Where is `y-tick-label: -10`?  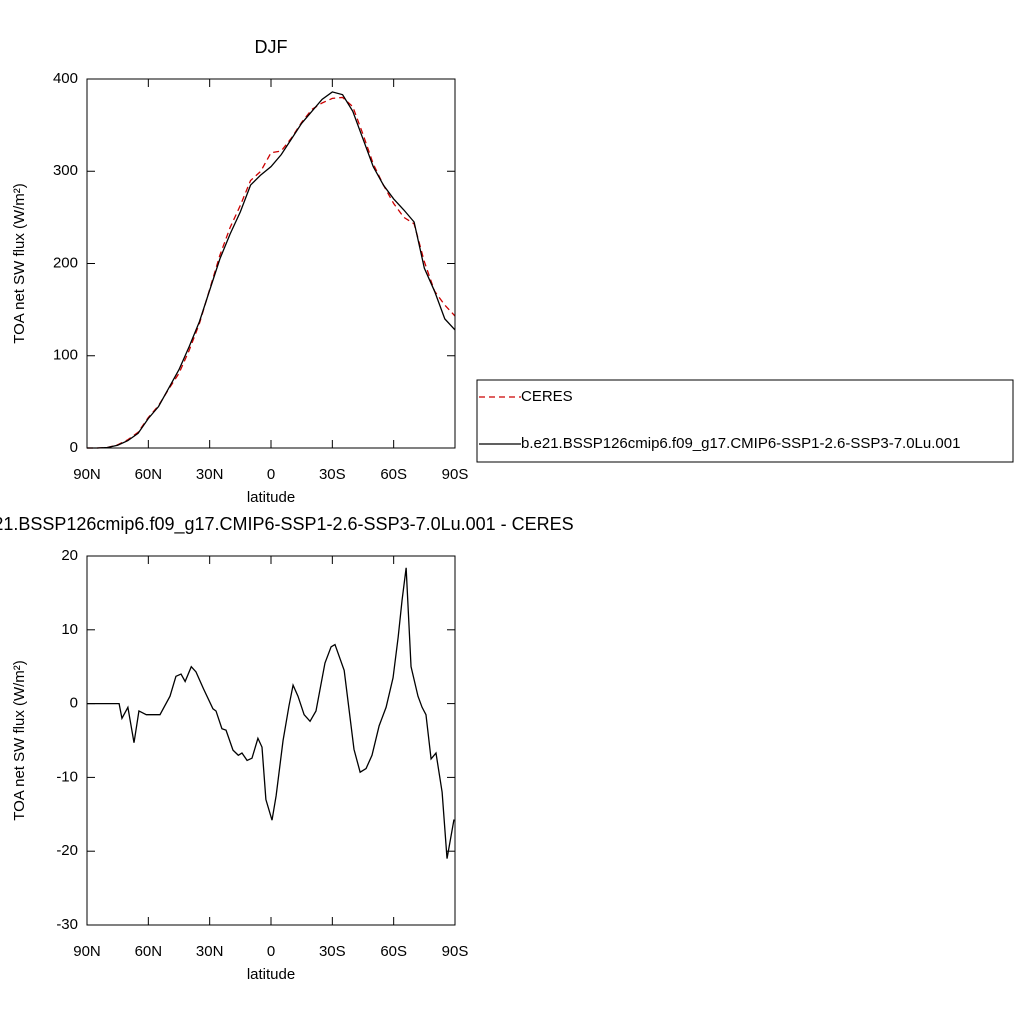 y-tick-label: -10 is located at coordinates (67, 776).